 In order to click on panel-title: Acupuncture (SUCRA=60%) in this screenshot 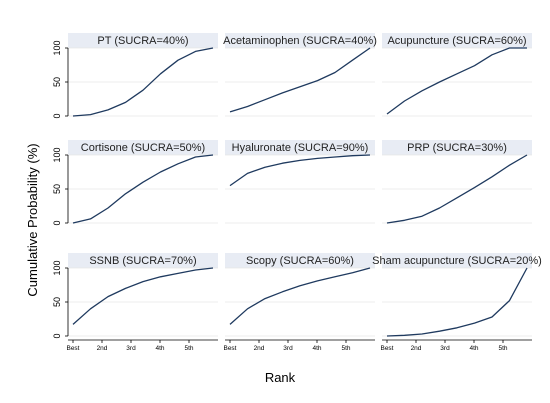, I will do `click(456, 41)`.